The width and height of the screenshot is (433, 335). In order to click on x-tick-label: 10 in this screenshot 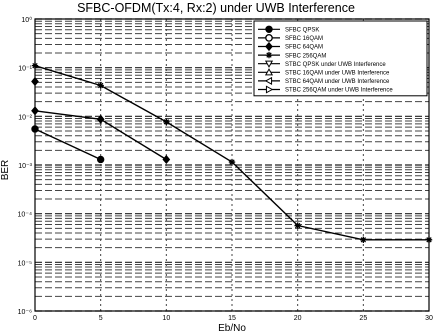, I will do `click(166, 318)`.